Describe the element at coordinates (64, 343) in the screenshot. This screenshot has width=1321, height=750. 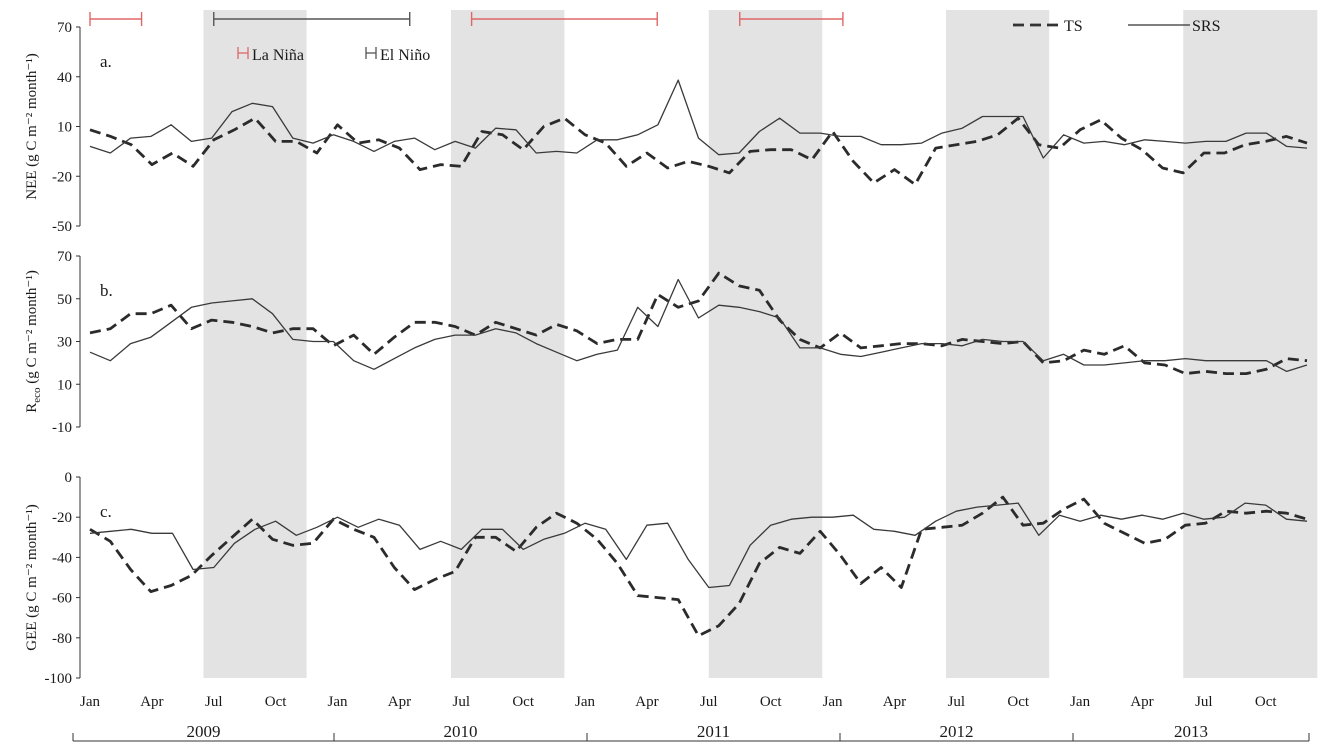
I see `panel-1-ytick-label: 30` at that location.